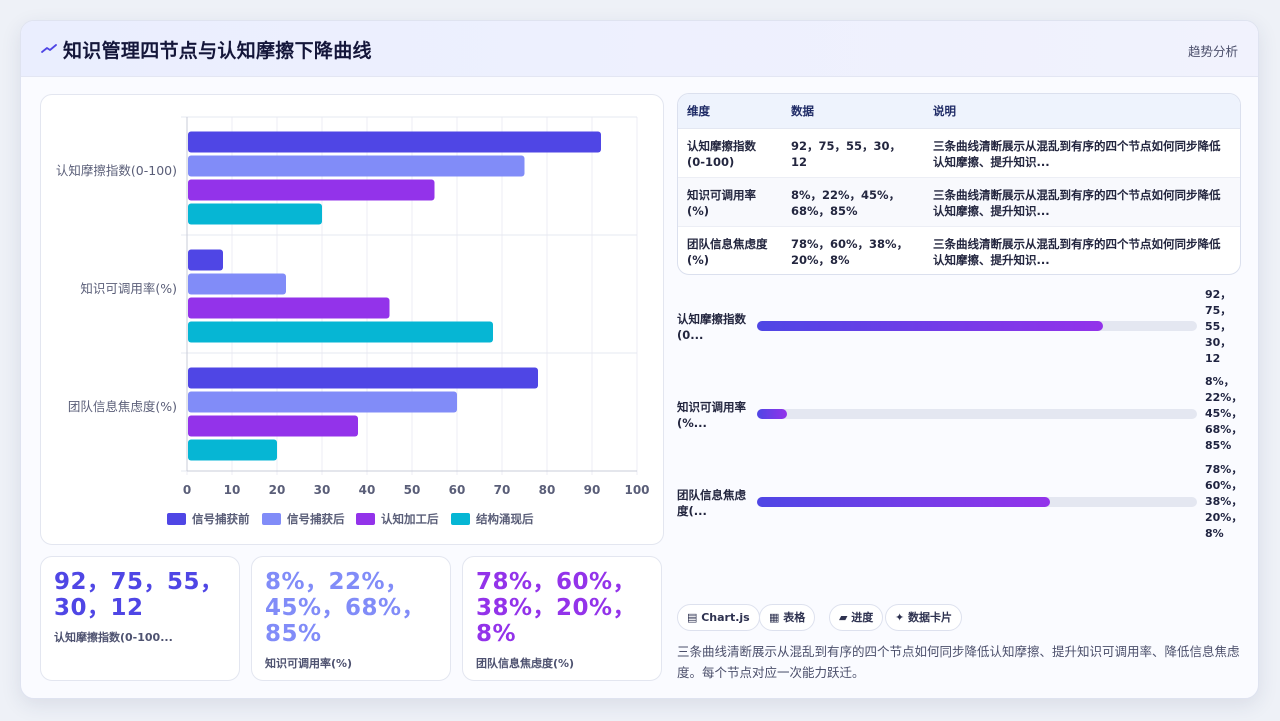 The height and width of the screenshot is (721, 1280). I want to click on stat-value: 92，75，55，30，12, so click(139, 595).